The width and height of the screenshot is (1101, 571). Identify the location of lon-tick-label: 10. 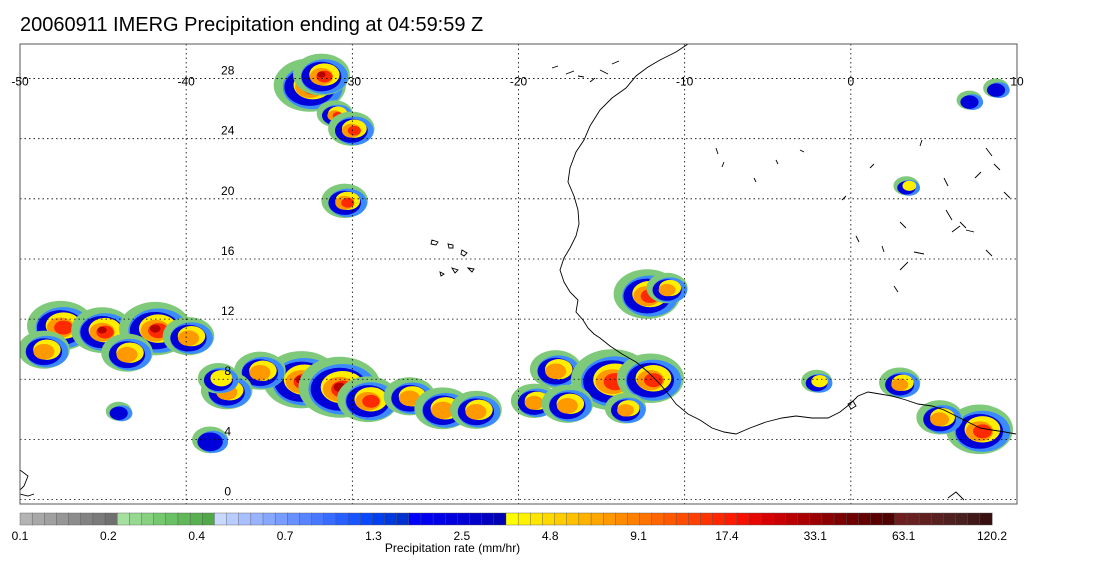
(1017, 82).